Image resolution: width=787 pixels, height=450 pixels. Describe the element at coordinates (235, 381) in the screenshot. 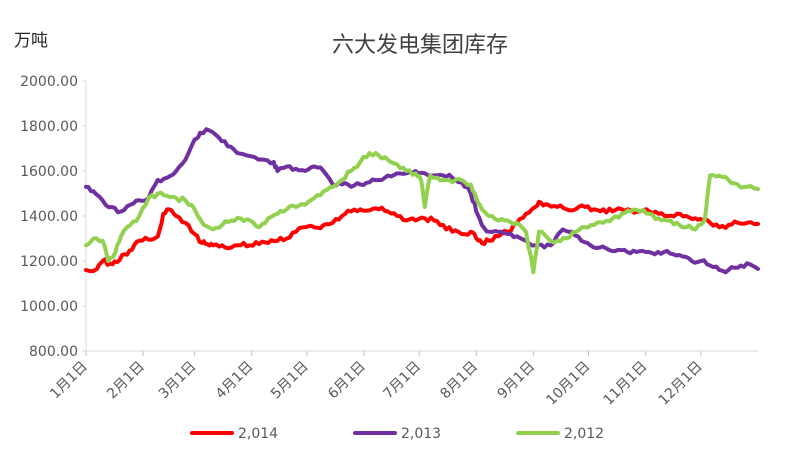

I see `x-tick-label: 4月1日` at that location.